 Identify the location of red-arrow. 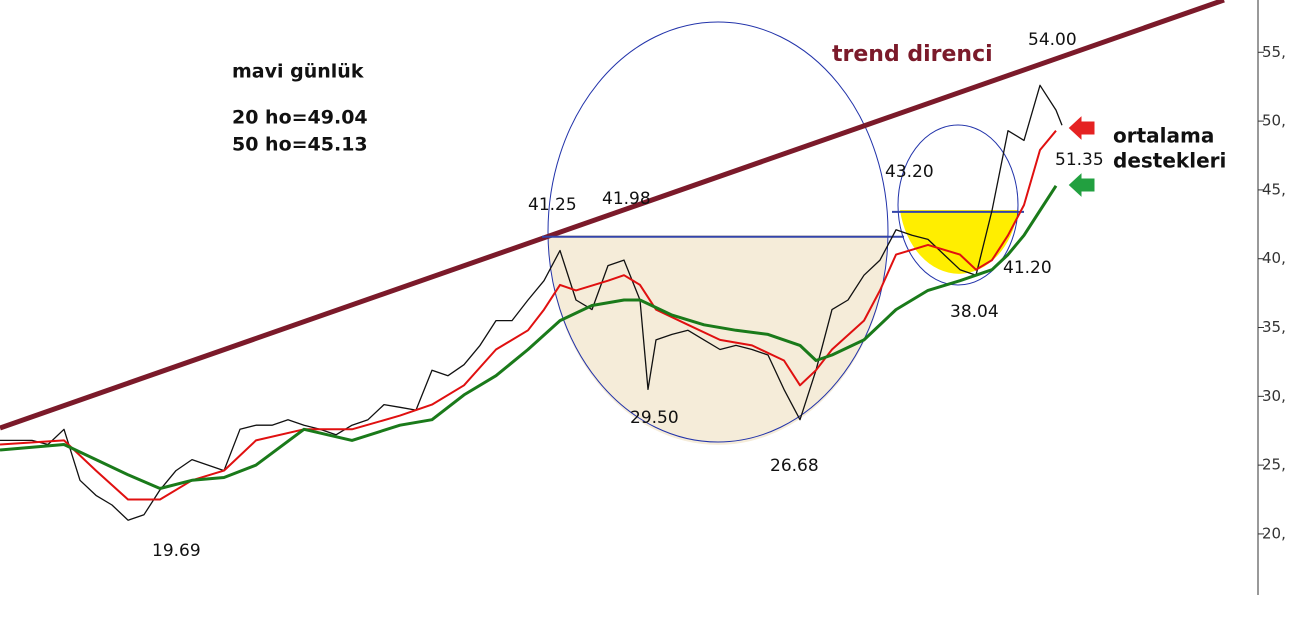
(1081, 128).